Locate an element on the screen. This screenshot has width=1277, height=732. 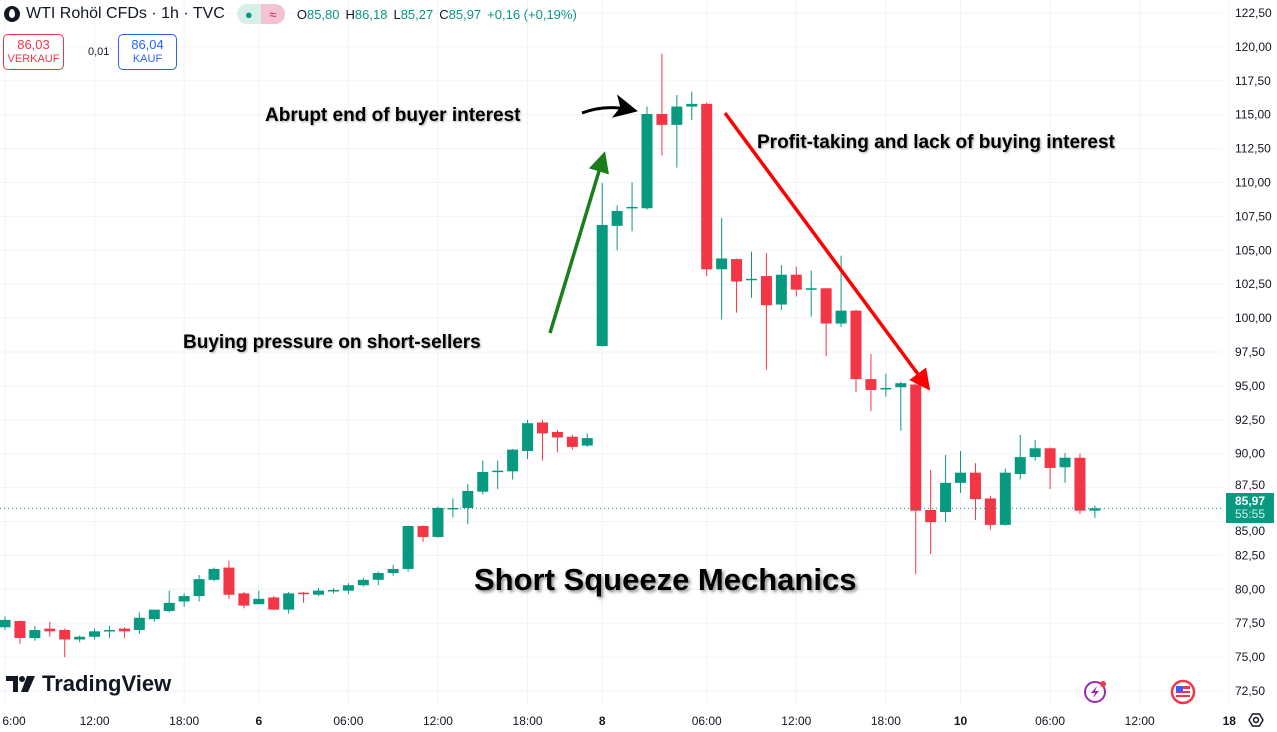
time-tick-label: 10 is located at coordinates (961, 721).